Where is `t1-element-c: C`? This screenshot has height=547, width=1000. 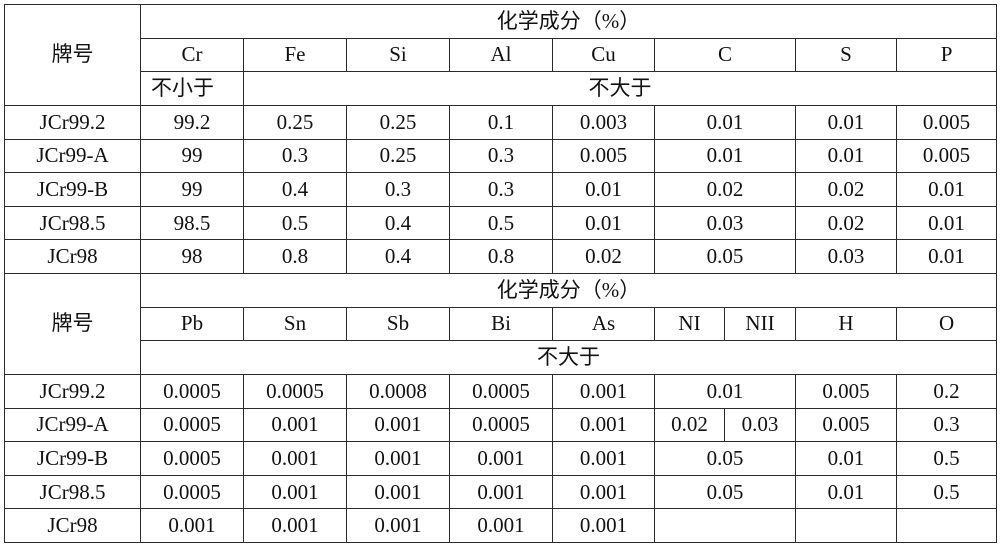
t1-element-c: C is located at coordinates (725, 55).